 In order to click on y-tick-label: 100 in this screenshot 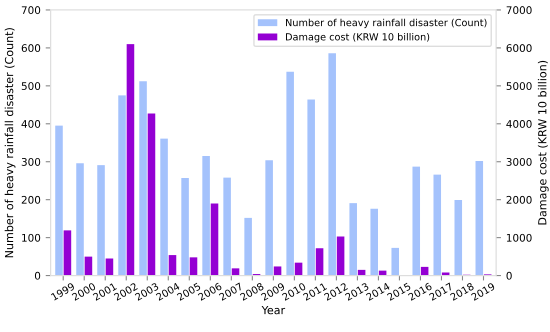, I will do `click(31, 238)`.